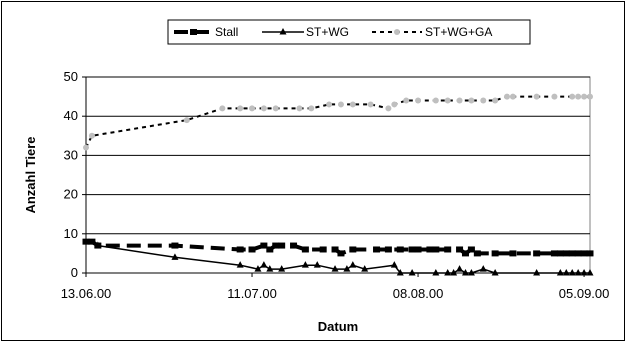  Describe the element at coordinates (397, 32) in the screenshot. I see `legend-marker-st-wg-ga` at that location.